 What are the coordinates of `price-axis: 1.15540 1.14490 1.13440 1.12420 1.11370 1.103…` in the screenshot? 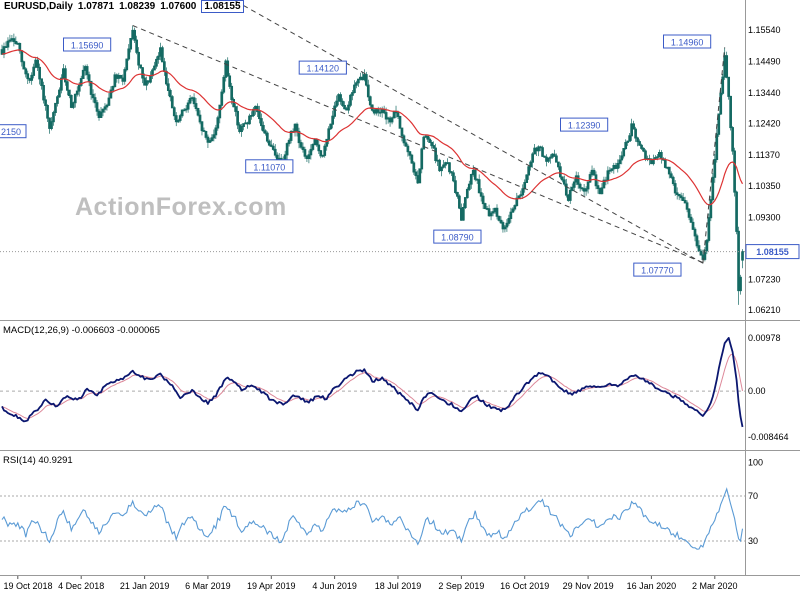 It's located at (772, 170).